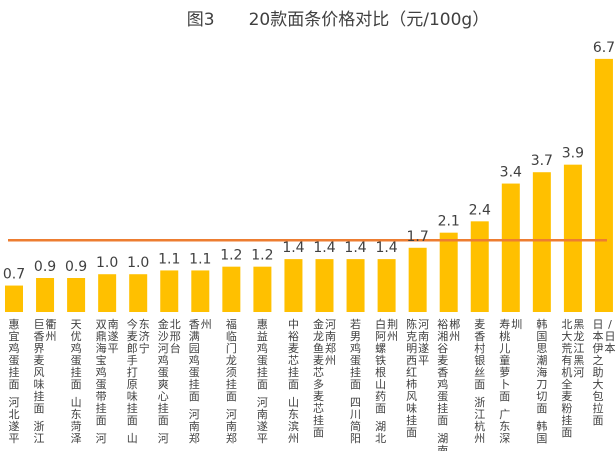  Describe the element at coordinates (169, 259) in the screenshot. I see `value-label-5: 1.1` at that location.